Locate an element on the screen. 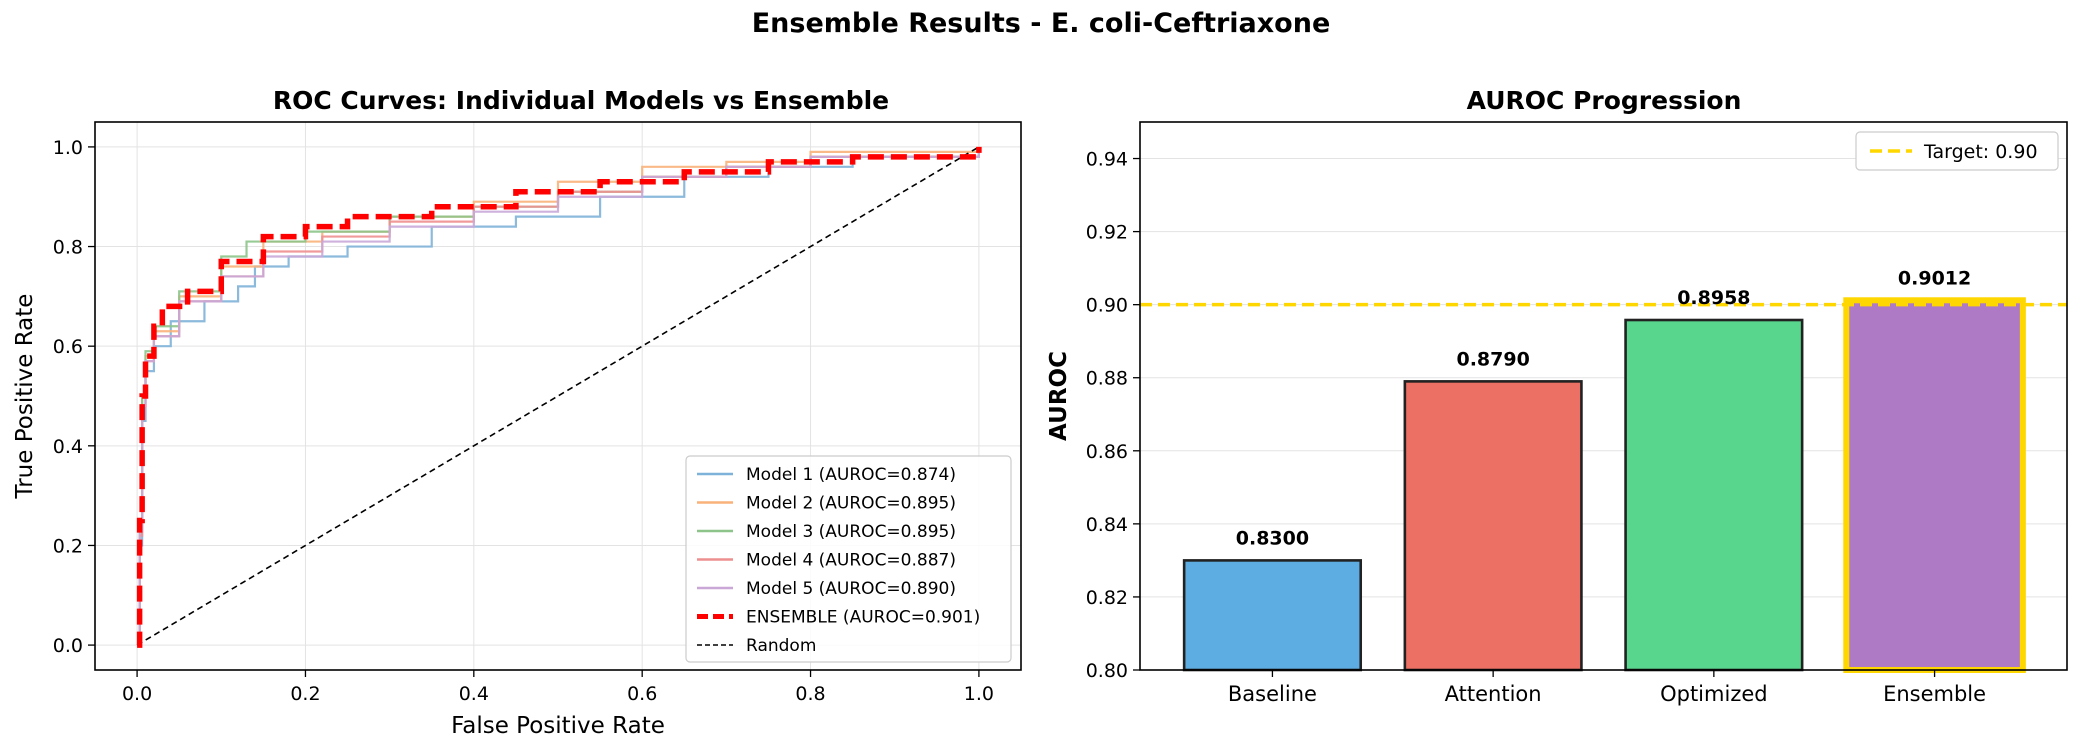 The height and width of the screenshot is (753, 2082). roc-x-axis-label: False Positive Rate is located at coordinates (558, 726).